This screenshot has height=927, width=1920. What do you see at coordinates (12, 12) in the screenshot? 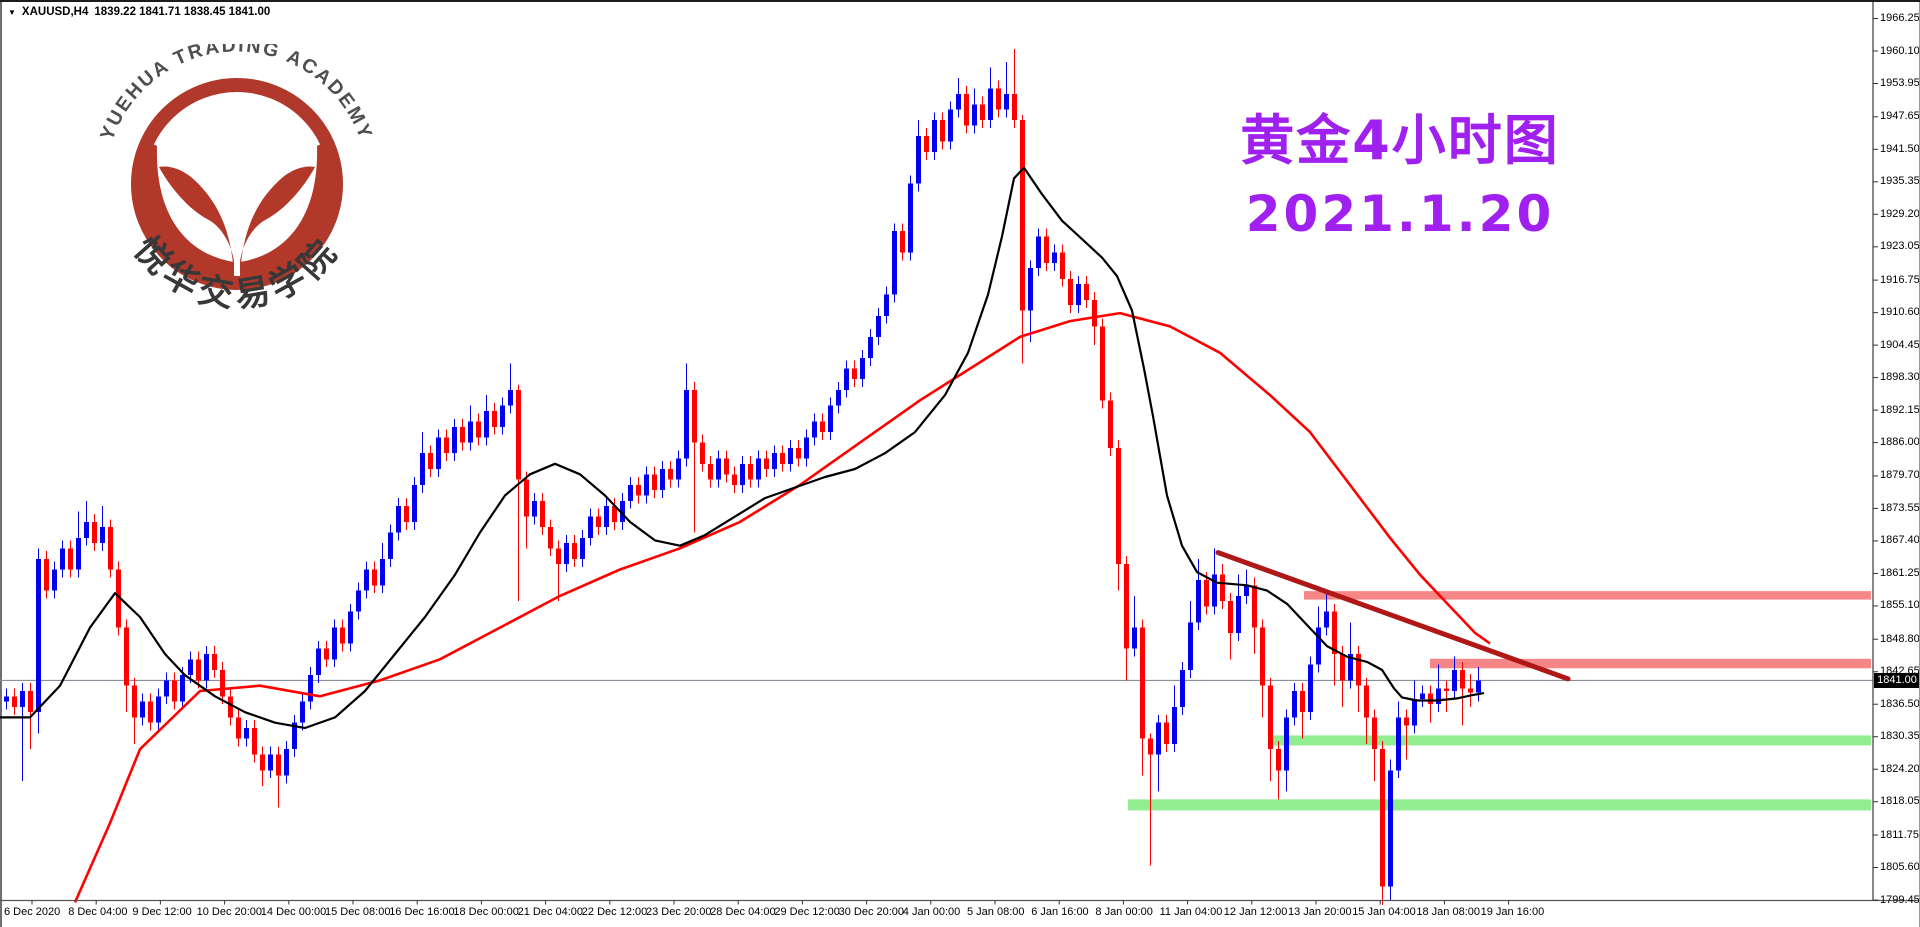
I see `symbol-dropdown-icon: ▼` at bounding box center [12, 12].